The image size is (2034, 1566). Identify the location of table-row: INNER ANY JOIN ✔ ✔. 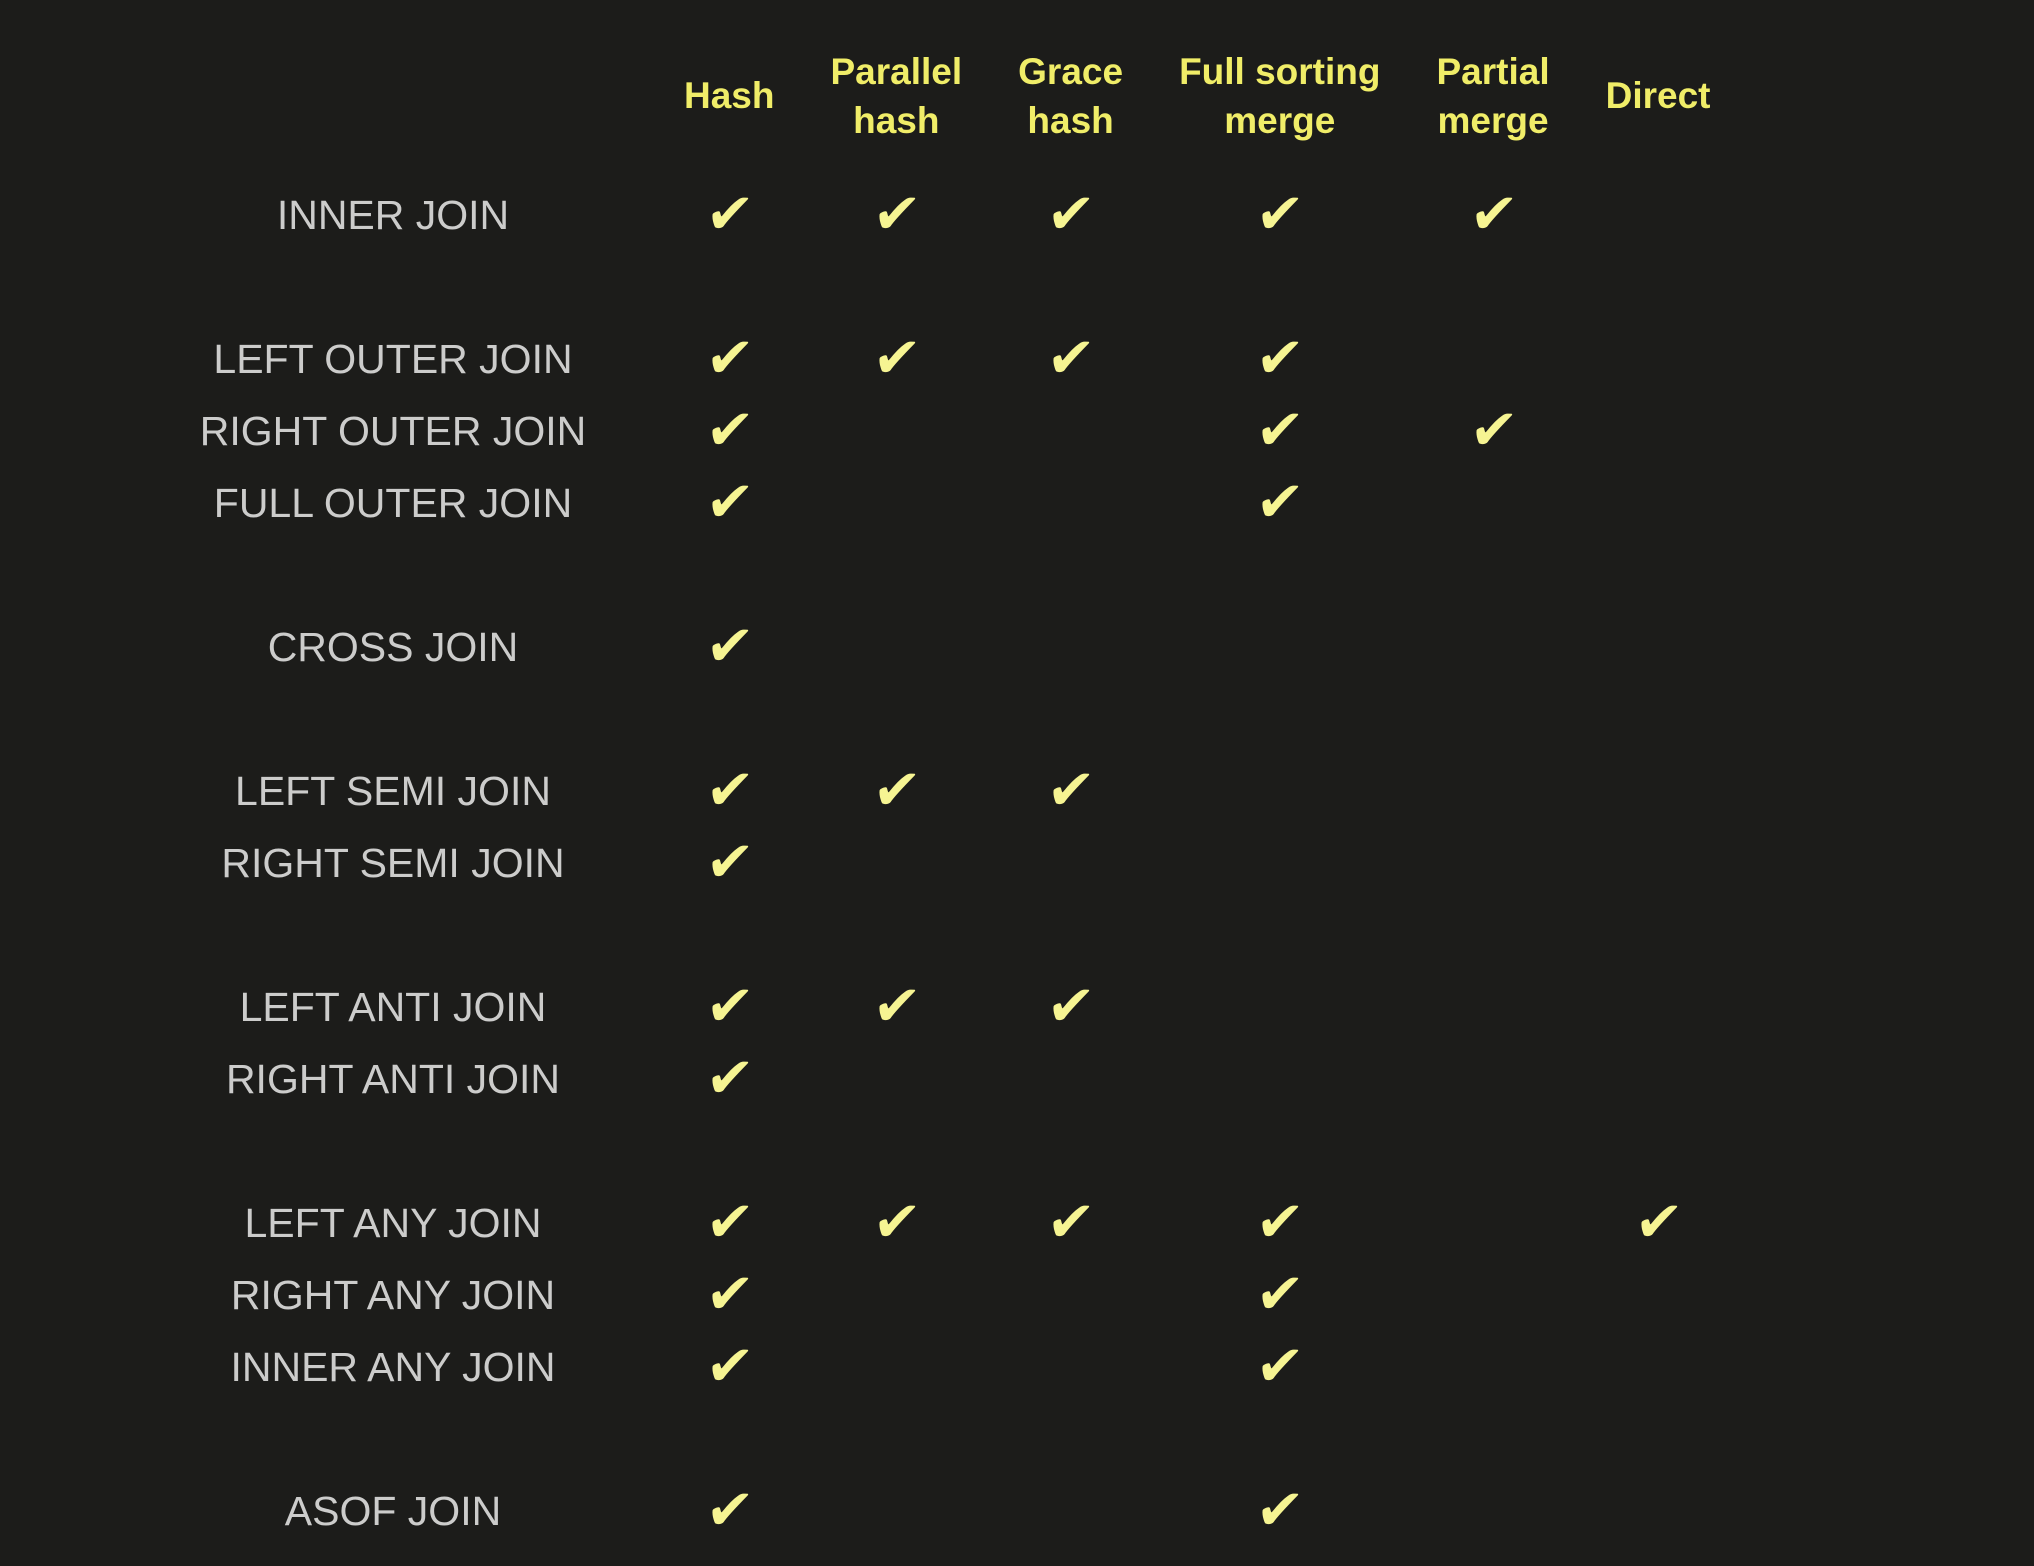
(934, 1367).